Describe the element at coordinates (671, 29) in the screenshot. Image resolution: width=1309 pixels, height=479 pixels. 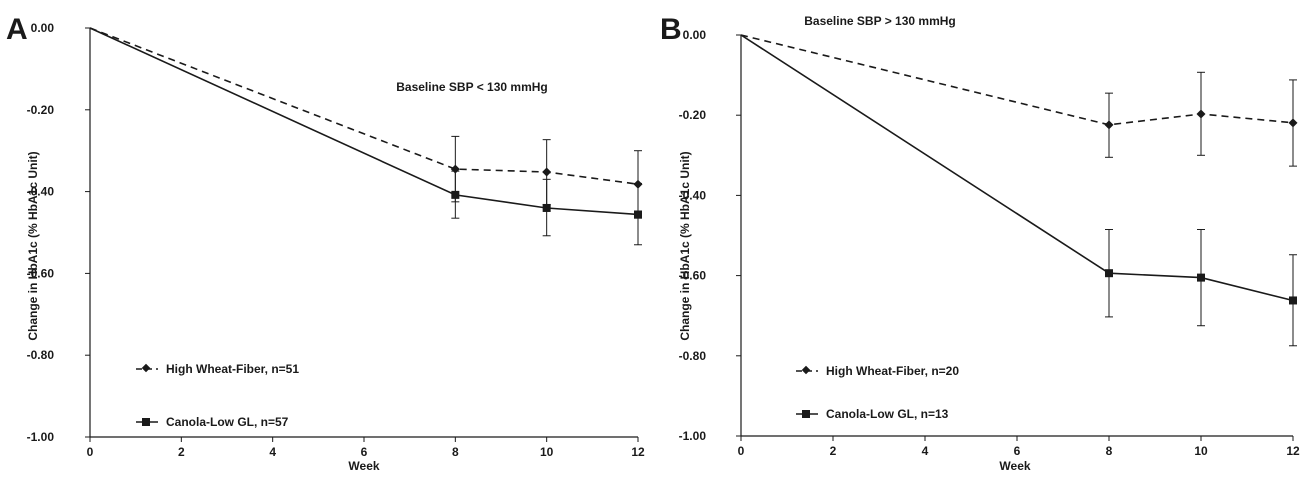
I see `panel-b-letter: B` at that location.